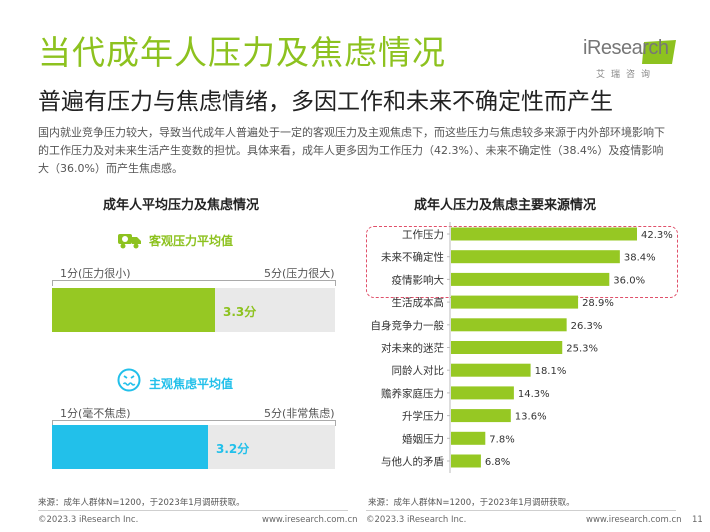 This screenshot has width=710, height=532. I want to click on ranking-category-label: 工作压力, so click(423, 234).